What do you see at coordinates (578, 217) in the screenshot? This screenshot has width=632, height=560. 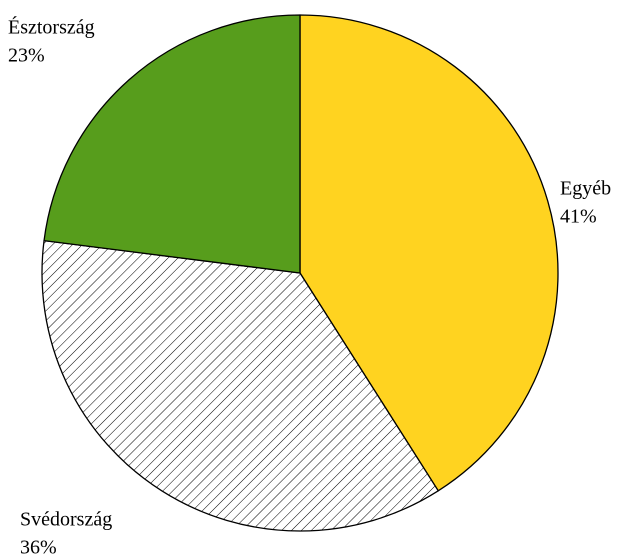 I see `slice-value-label: 41%` at bounding box center [578, 217].